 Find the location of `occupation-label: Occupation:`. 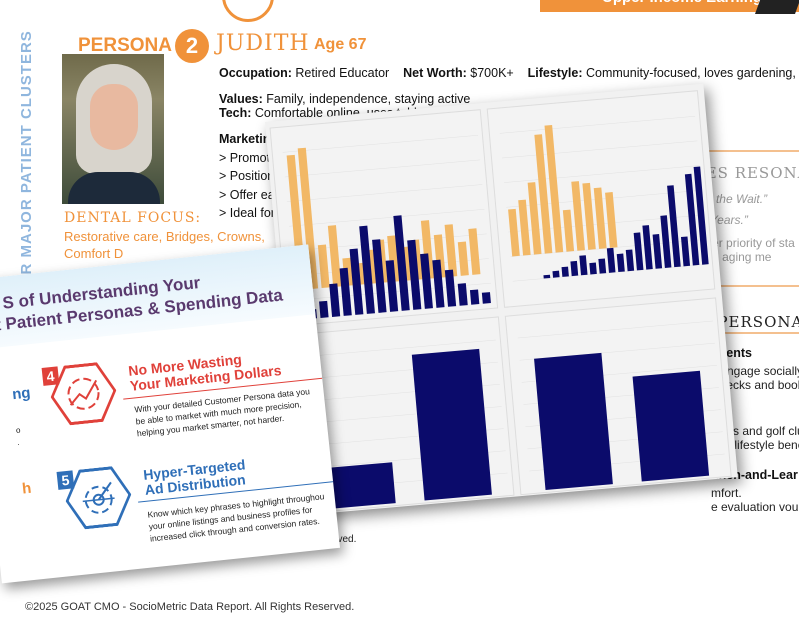

occupation-label: Occupation: is located at coordinates (255, 73).